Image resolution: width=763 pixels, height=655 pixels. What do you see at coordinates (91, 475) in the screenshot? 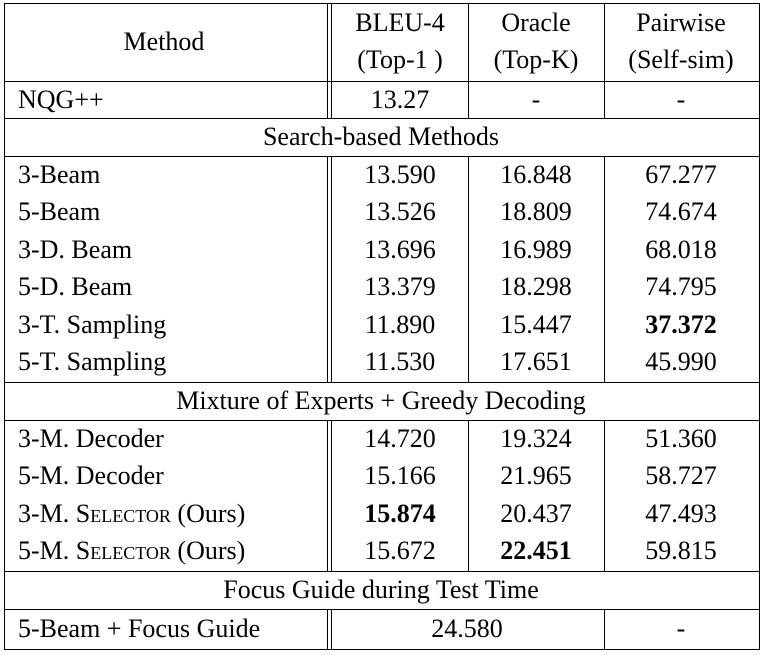
I see `row-method: 5-M. Decoder` at bounding box center [91, 475].